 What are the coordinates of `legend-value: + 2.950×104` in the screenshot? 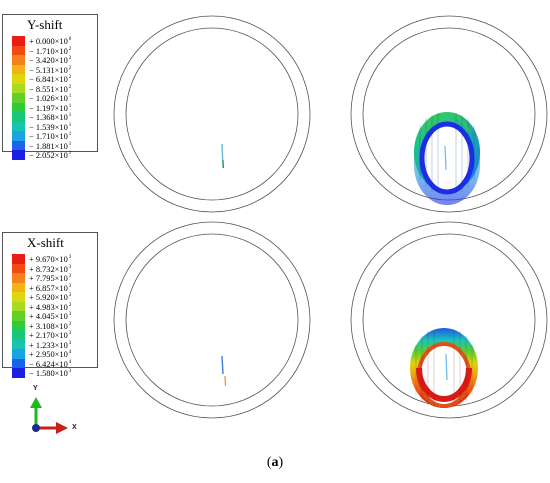 It's located at (50, 354).